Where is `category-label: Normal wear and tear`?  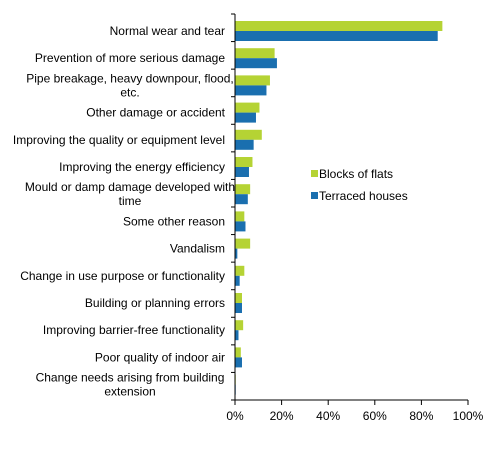 category-label: Normal wear and tear is located at coordinates (167, 31).